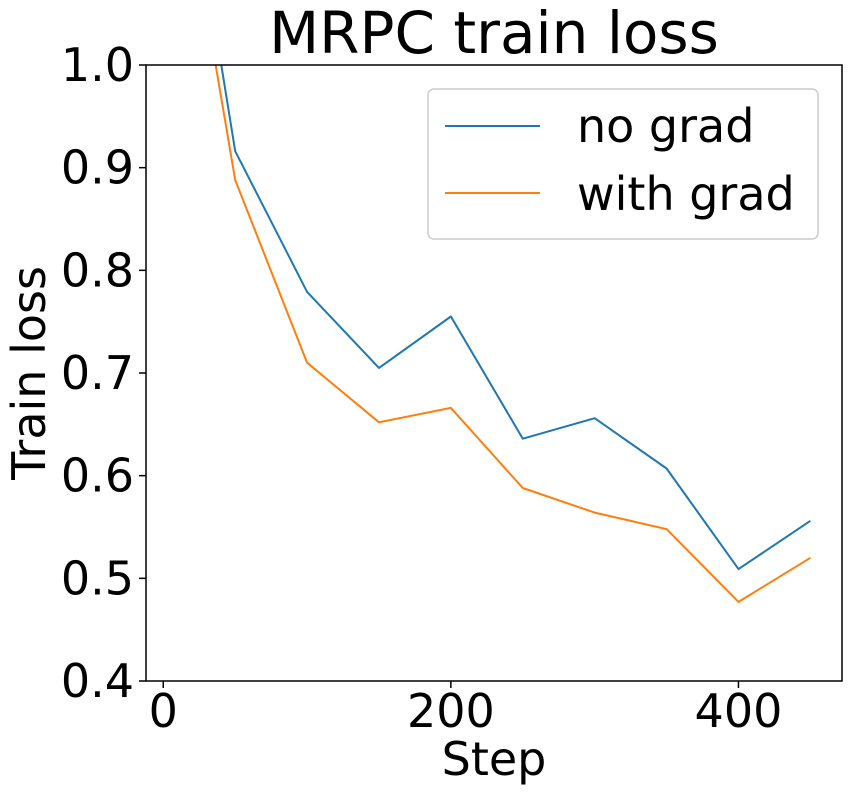 Image resolution: width=852 pixels, height=796 pixels. Describe the element at coordinates (451, 711) in the screenshot. I see `x-tick-label: 200` at that location.